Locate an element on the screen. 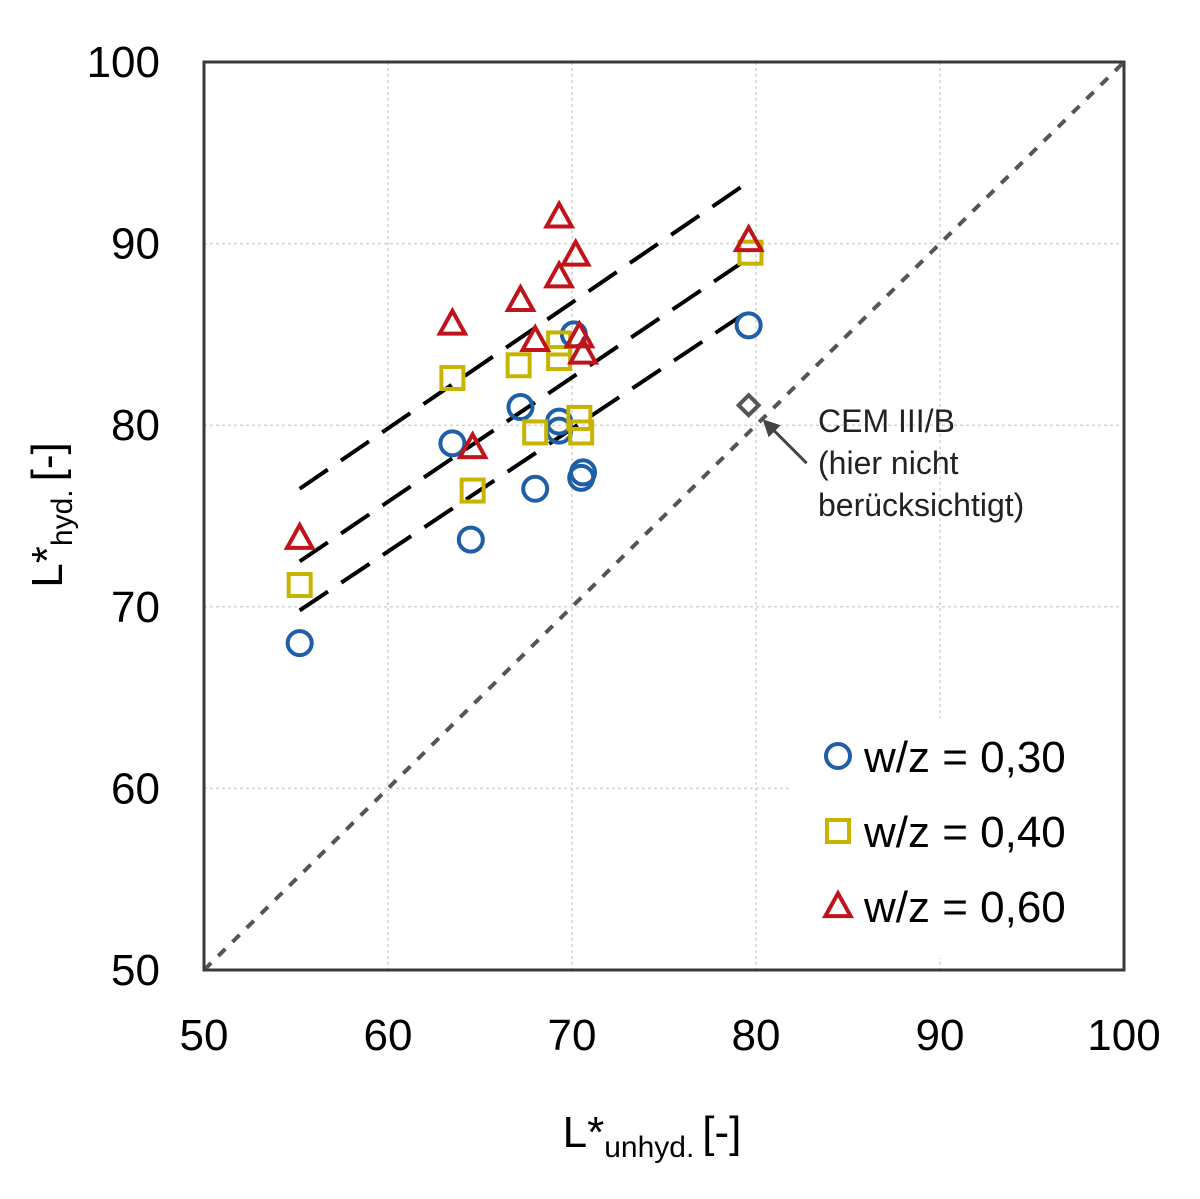  x-axis-title-main: L* is located at coordinates (584, 1132).